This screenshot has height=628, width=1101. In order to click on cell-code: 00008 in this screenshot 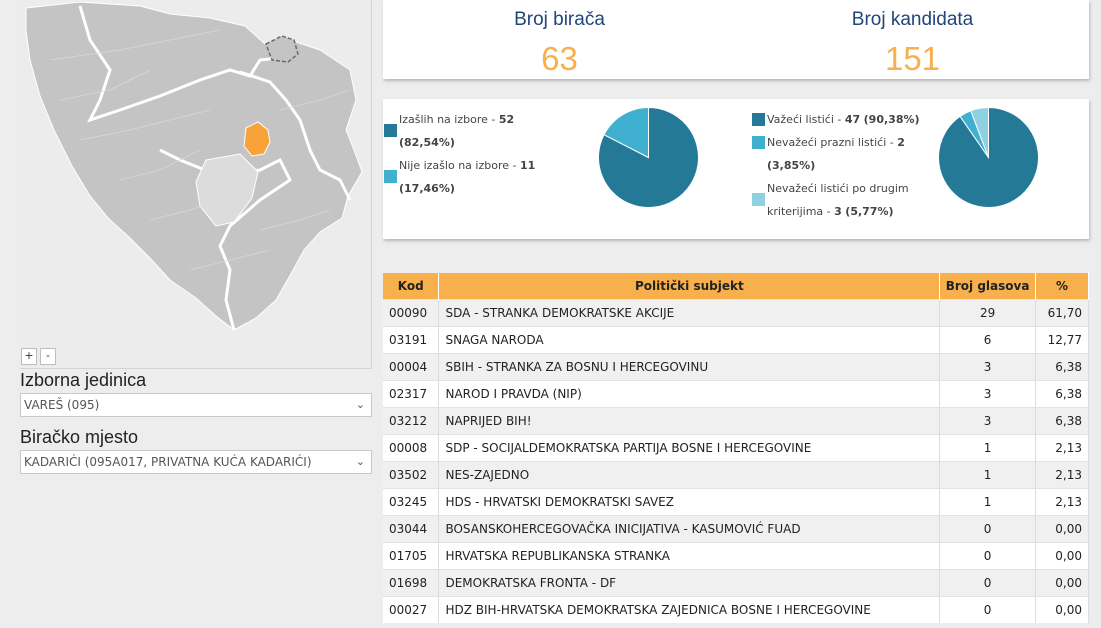, I will do `click(411, 447)`.